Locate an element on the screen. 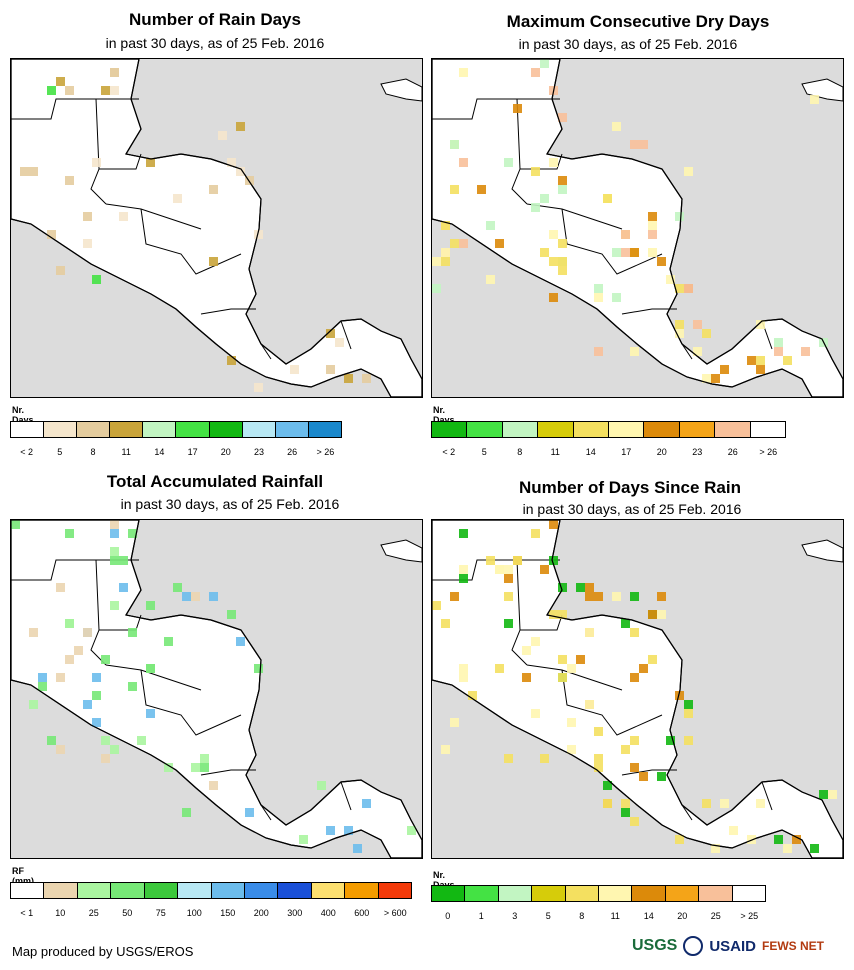 This screenshot has height=970, width=854. legend-tick-label: 11 is located at coordinates (126, 452).